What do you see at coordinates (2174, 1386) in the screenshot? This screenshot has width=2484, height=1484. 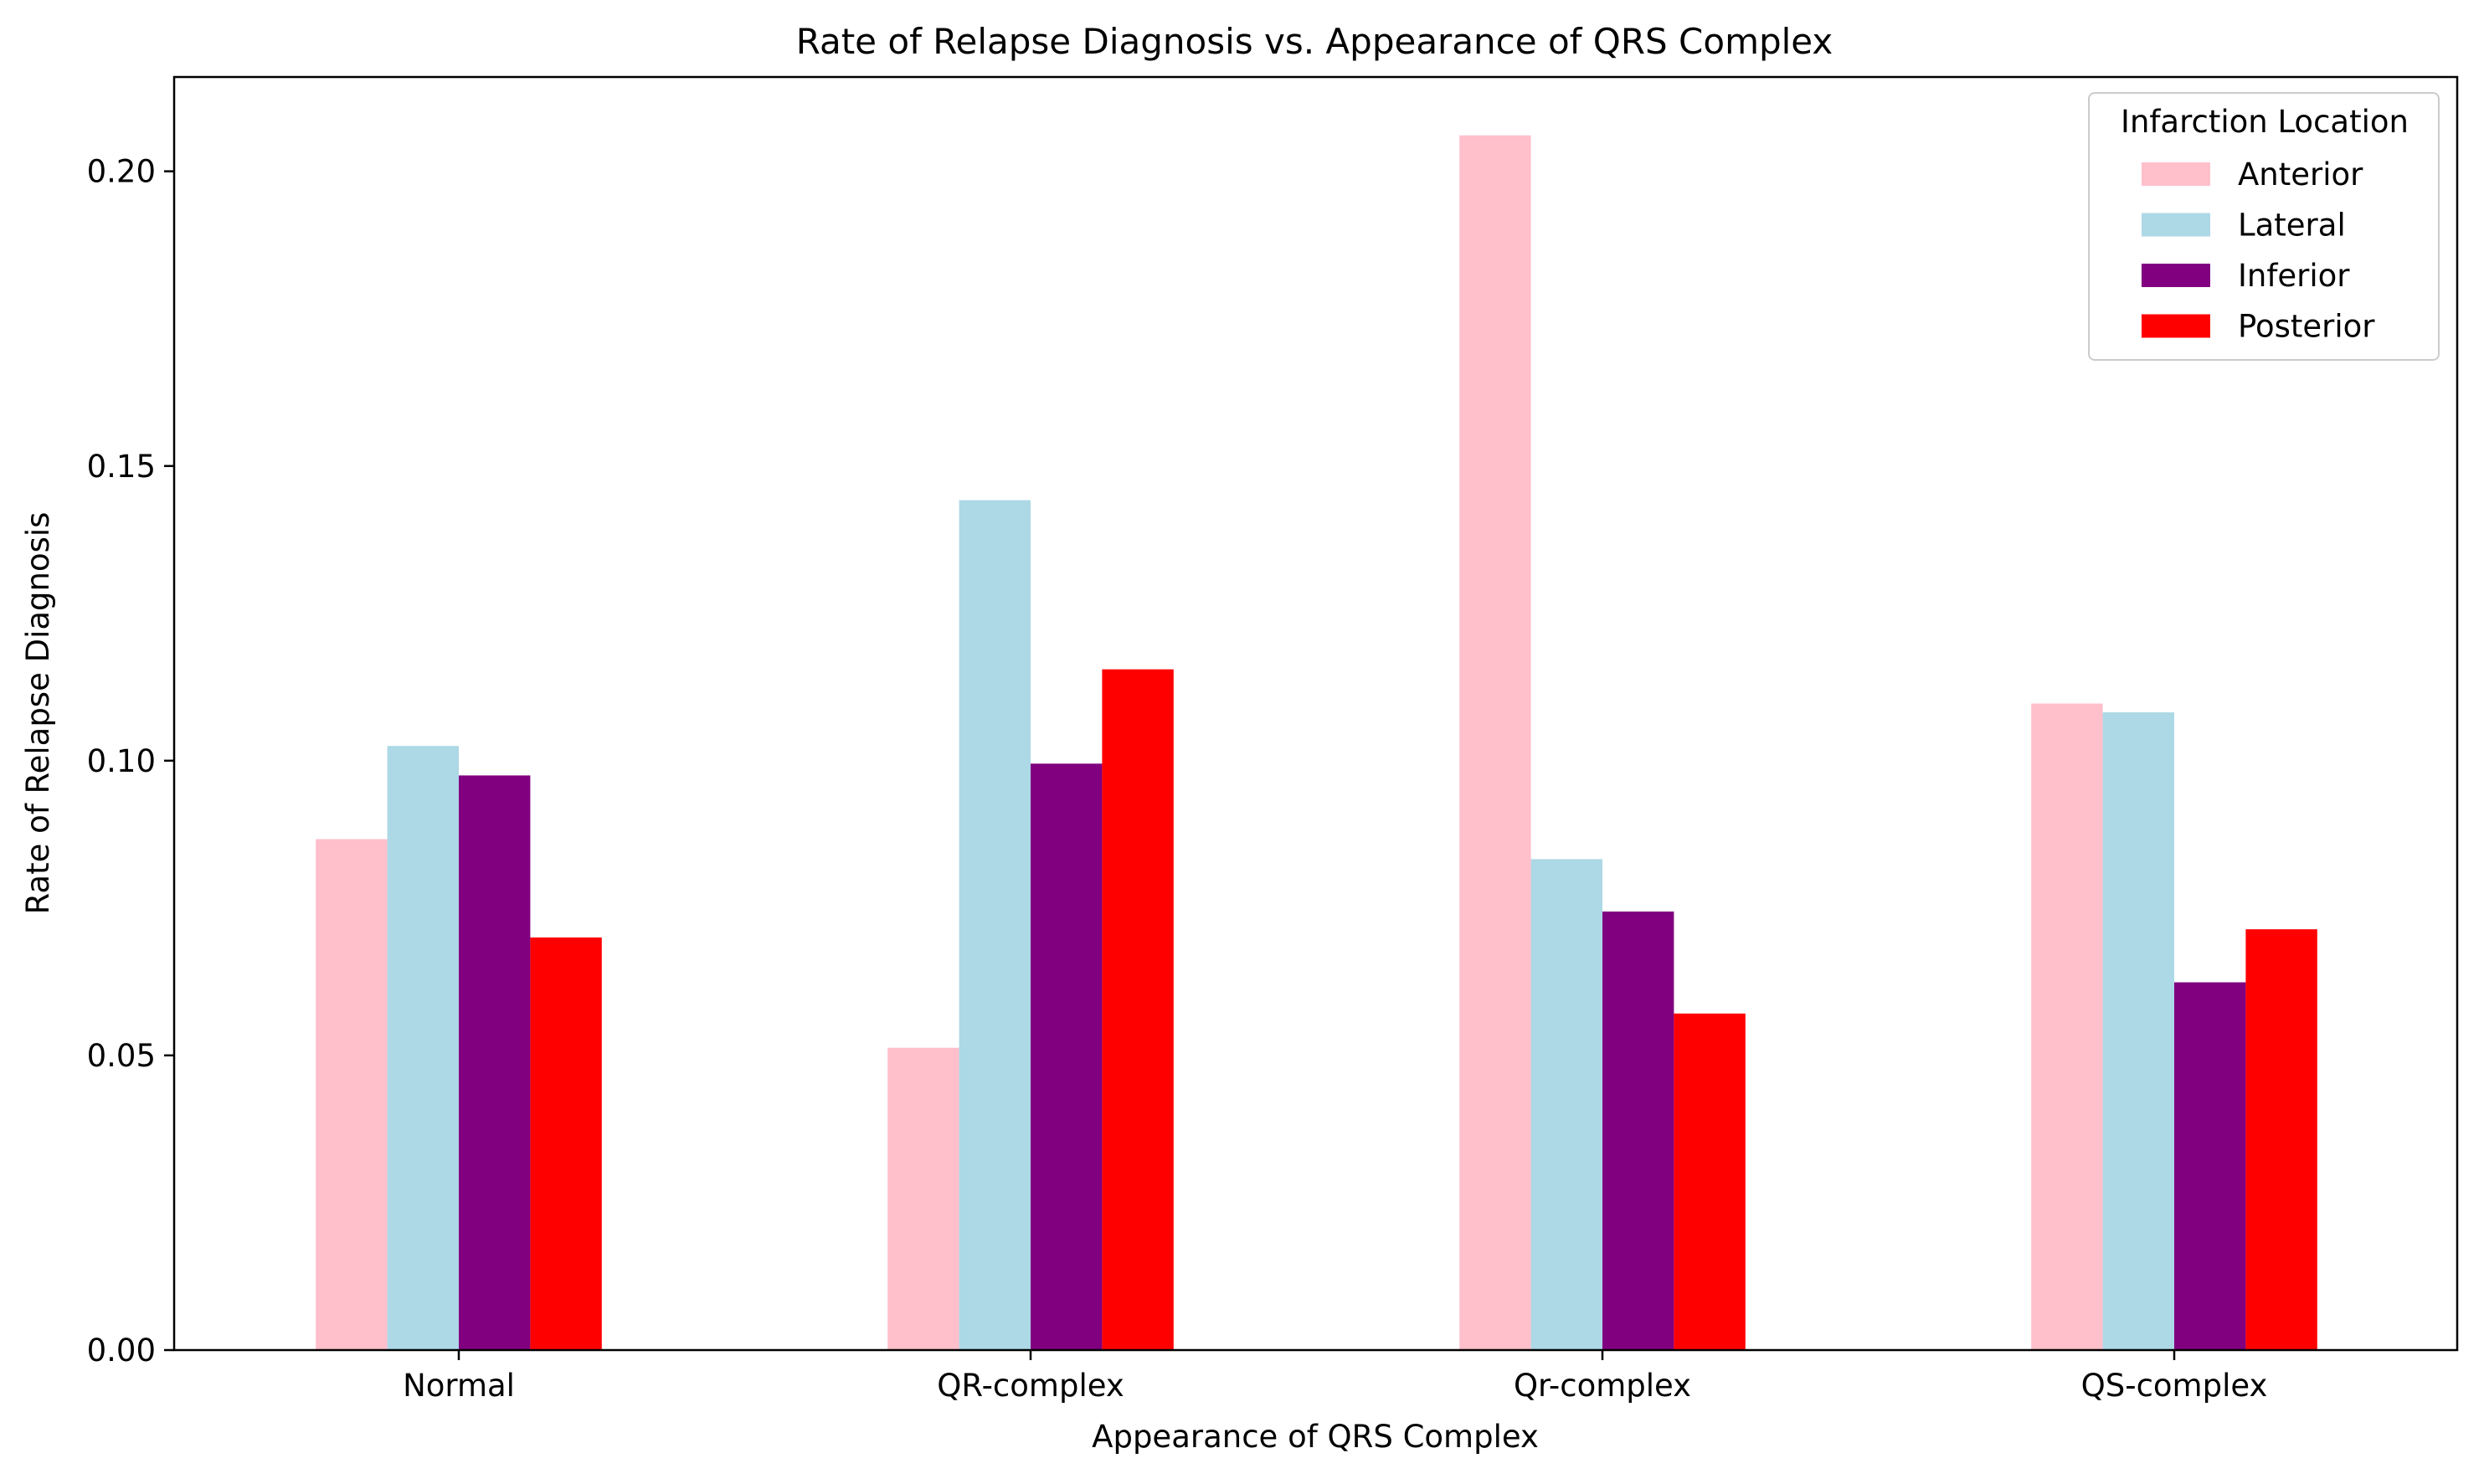 I see `x-tick-label: QS-complex` at bounding box center [2174, 1386].